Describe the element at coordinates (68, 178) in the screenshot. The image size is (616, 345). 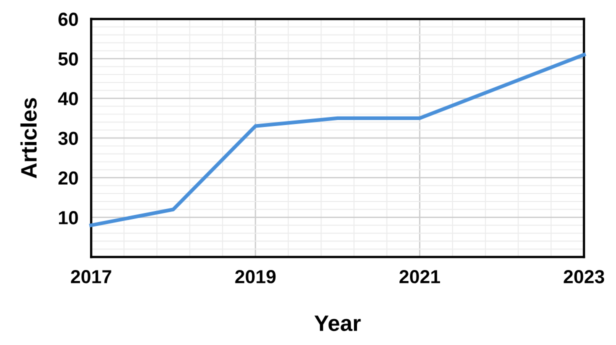
I see `y-tick-label: 20` at that location.